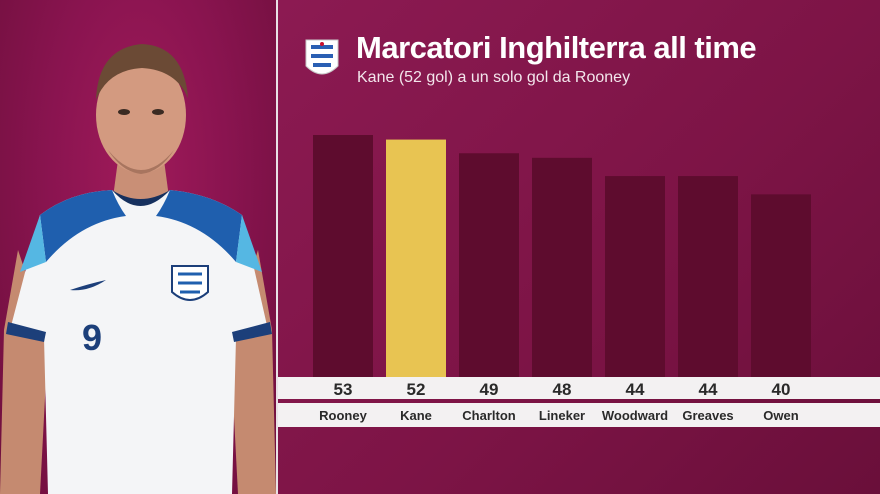  I want to click on value-band, so click(579, 388).